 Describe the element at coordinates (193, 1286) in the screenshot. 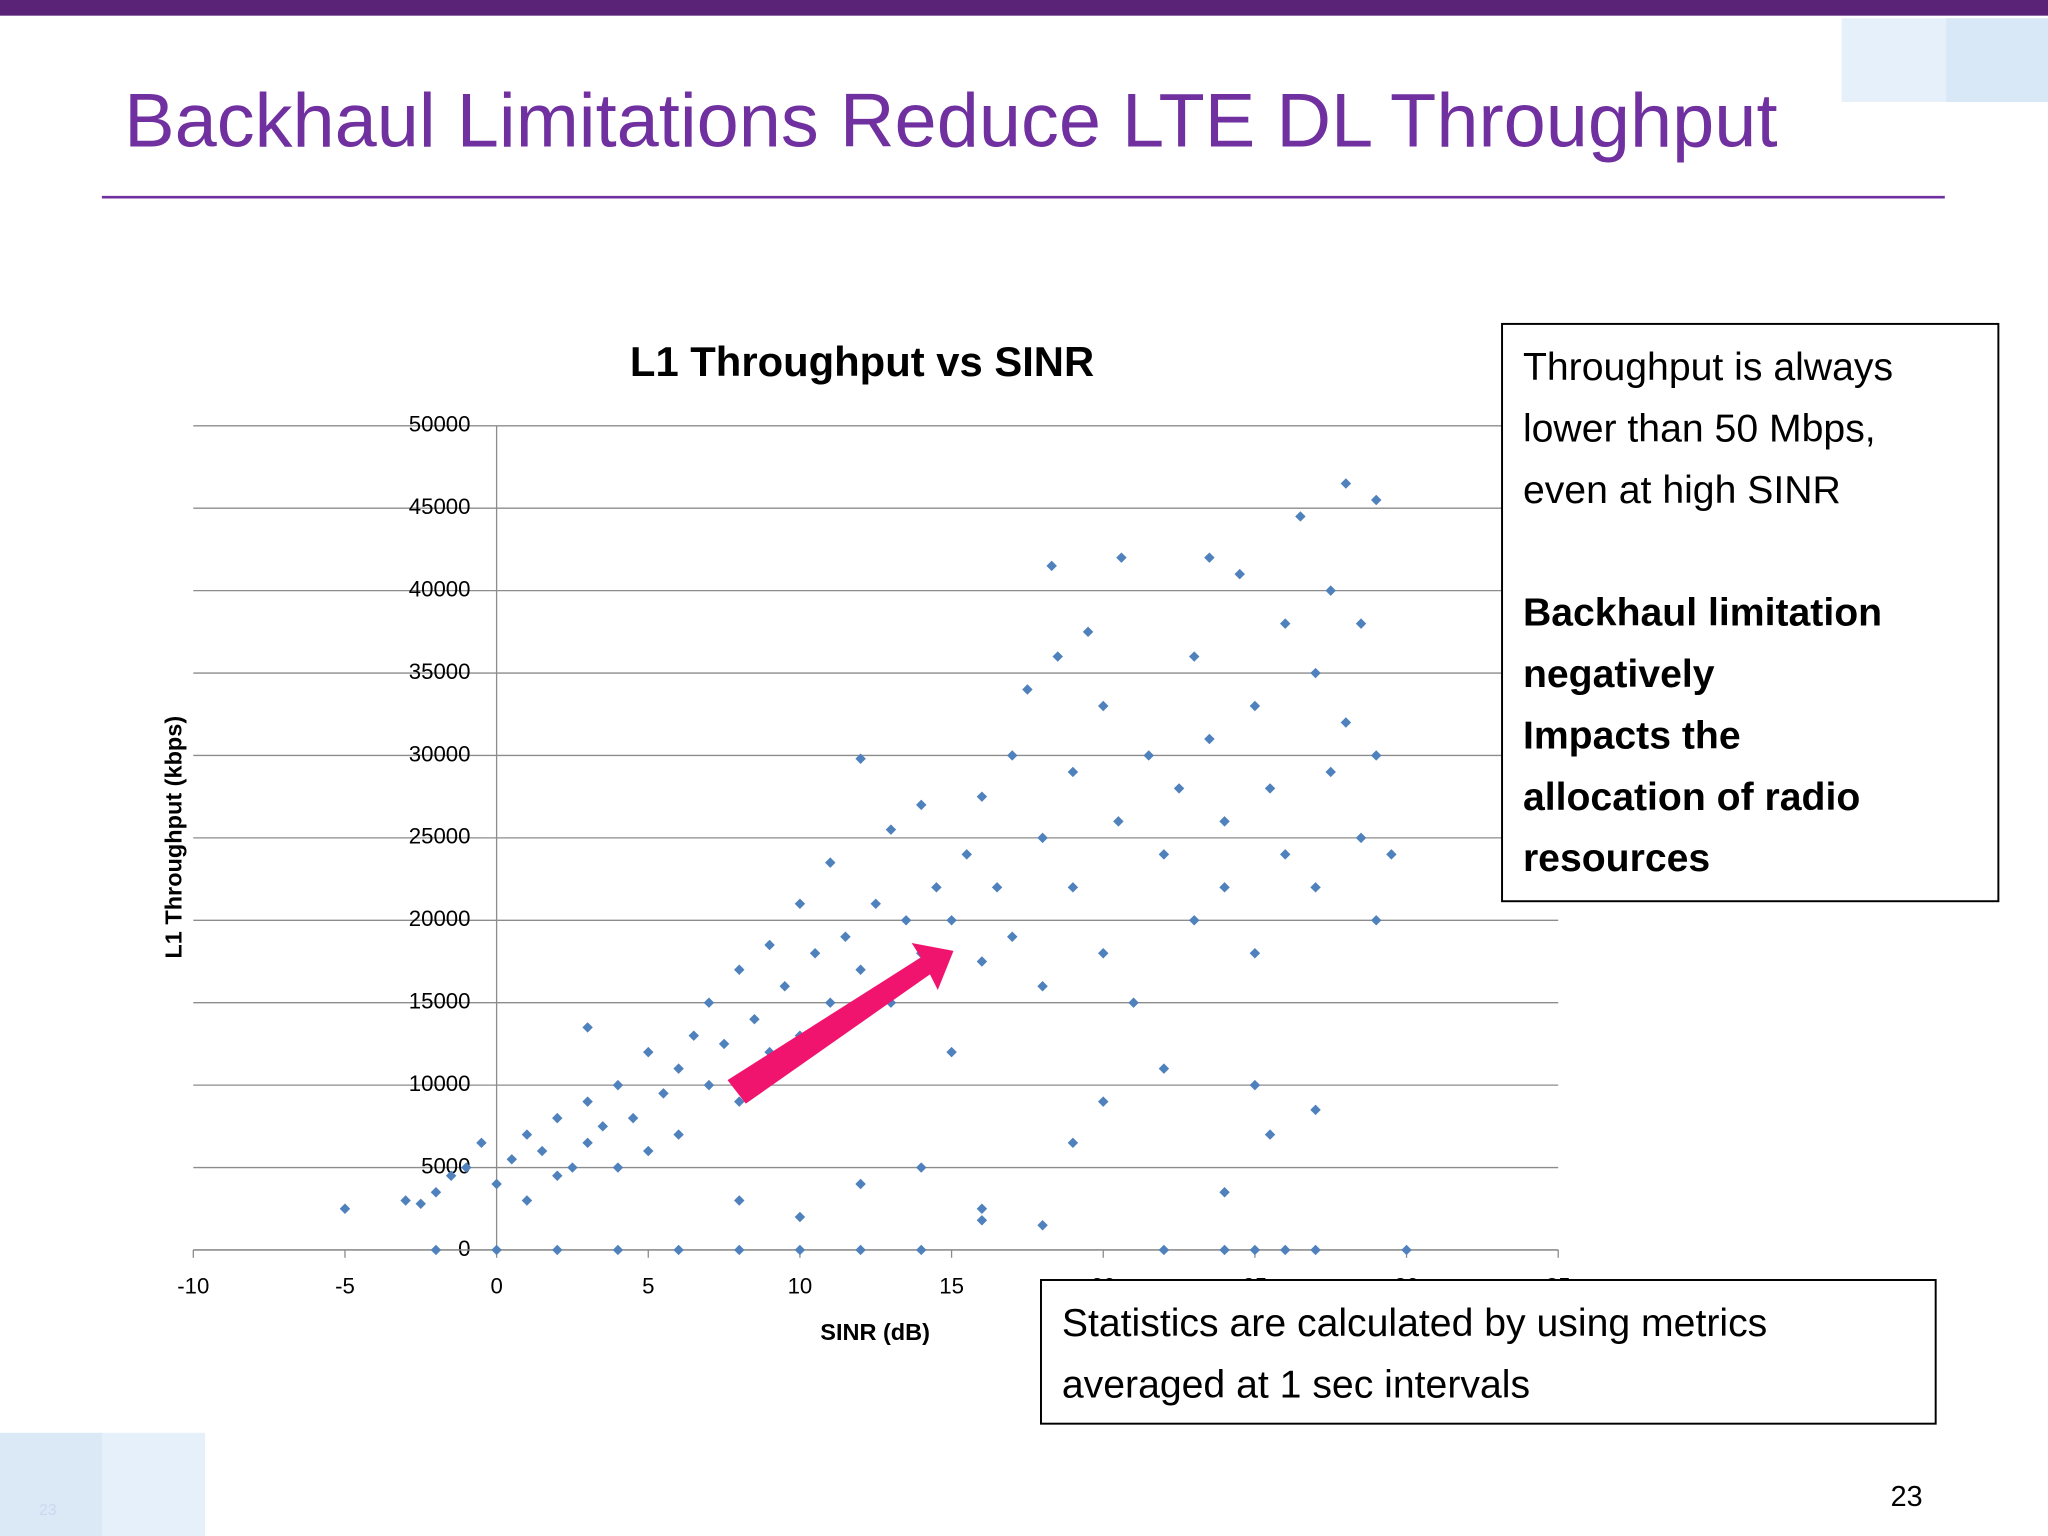

I see `x-tick-label: -10` at that location.